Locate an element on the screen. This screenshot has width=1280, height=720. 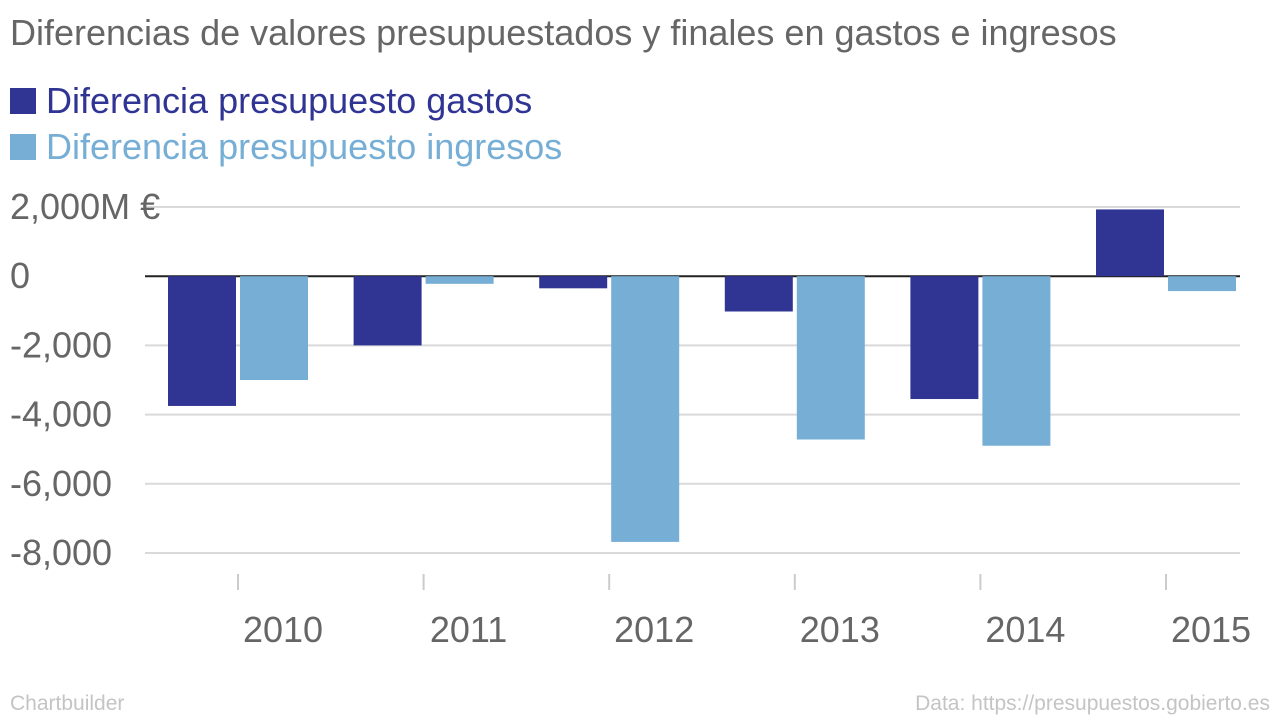
bar-ingresos-2013 is located at coordinates (830, 358).